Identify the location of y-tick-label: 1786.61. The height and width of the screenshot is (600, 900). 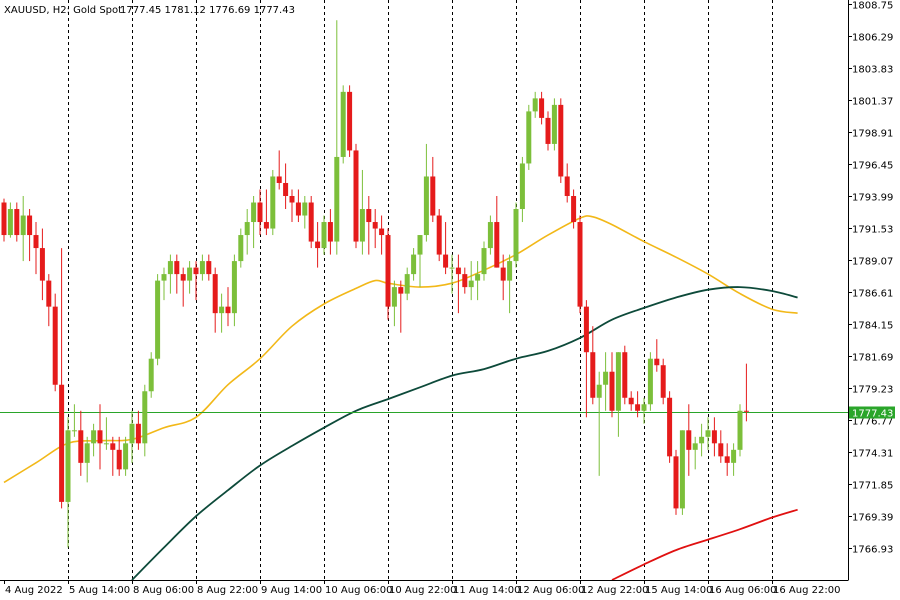
(872, 294).